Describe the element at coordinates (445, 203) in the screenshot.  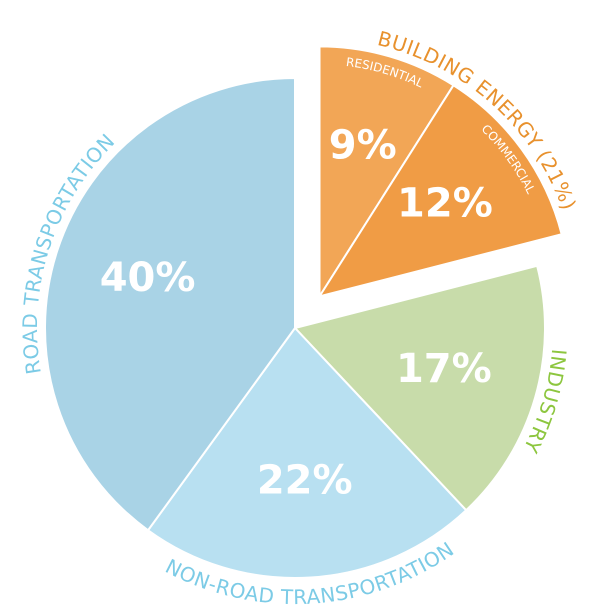
I see `value-label: 12%` at that location.